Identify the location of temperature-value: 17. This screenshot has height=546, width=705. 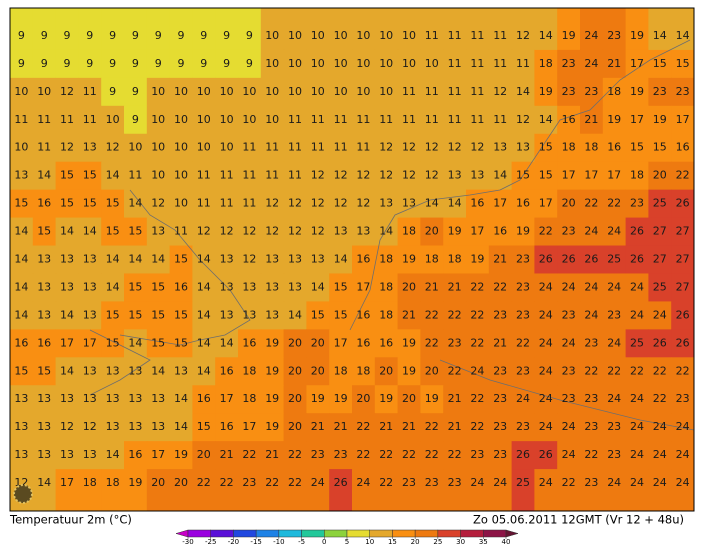
(500, 203).